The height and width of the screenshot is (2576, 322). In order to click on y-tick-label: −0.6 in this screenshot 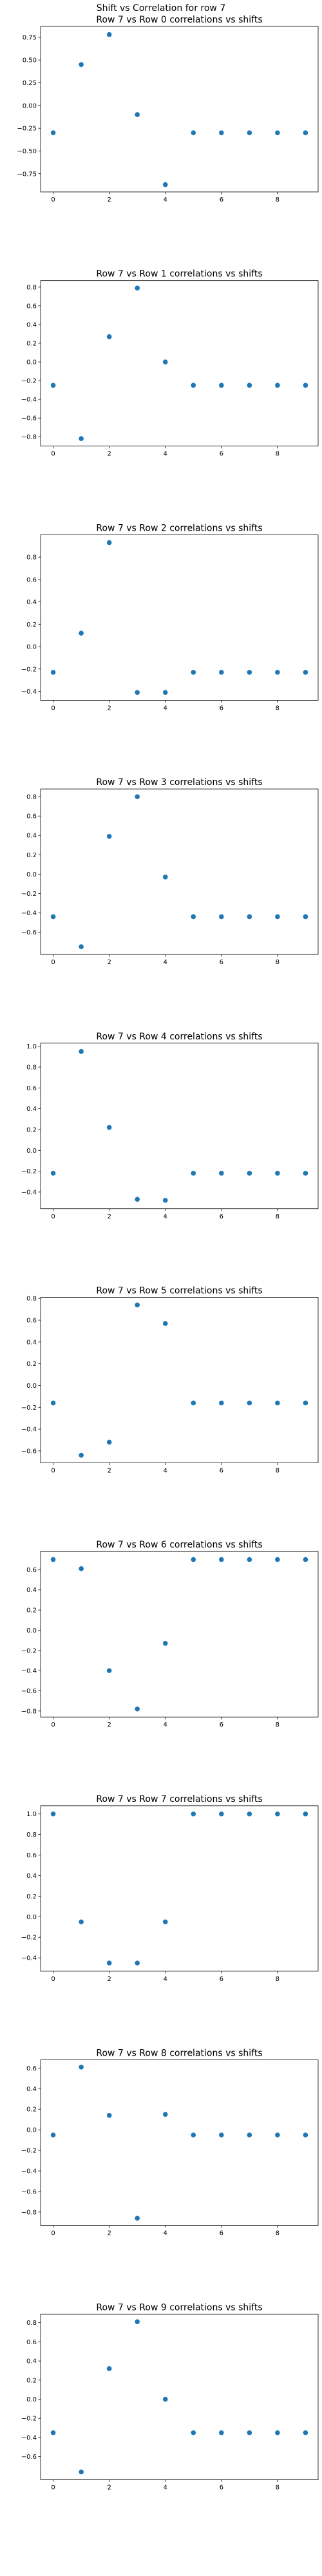, I will do `click(29, 2458)`.